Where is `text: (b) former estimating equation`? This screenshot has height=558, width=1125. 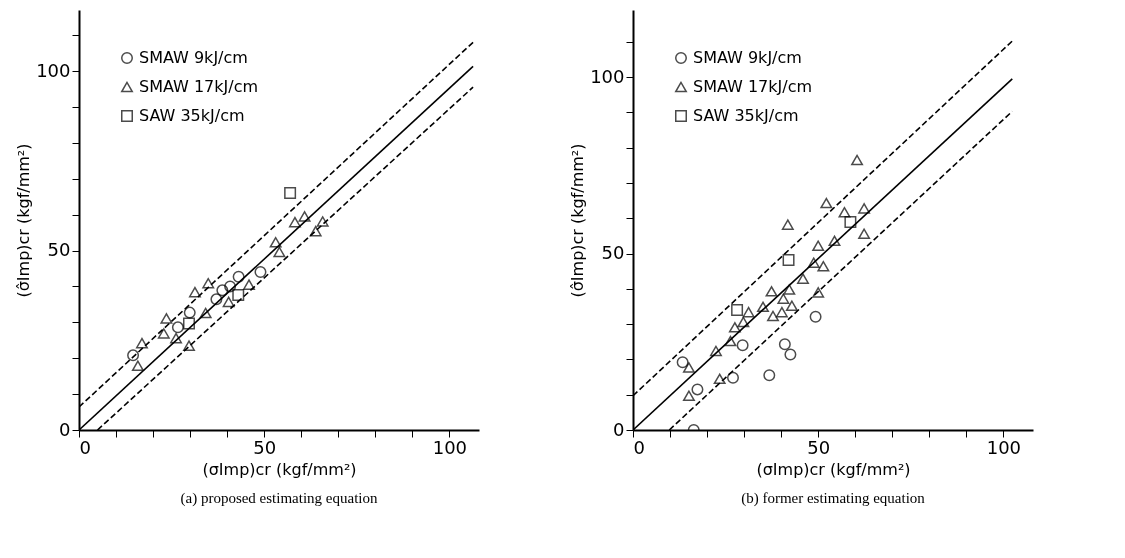
text: (b) former estimating equation is located at coordinates (833, 498).